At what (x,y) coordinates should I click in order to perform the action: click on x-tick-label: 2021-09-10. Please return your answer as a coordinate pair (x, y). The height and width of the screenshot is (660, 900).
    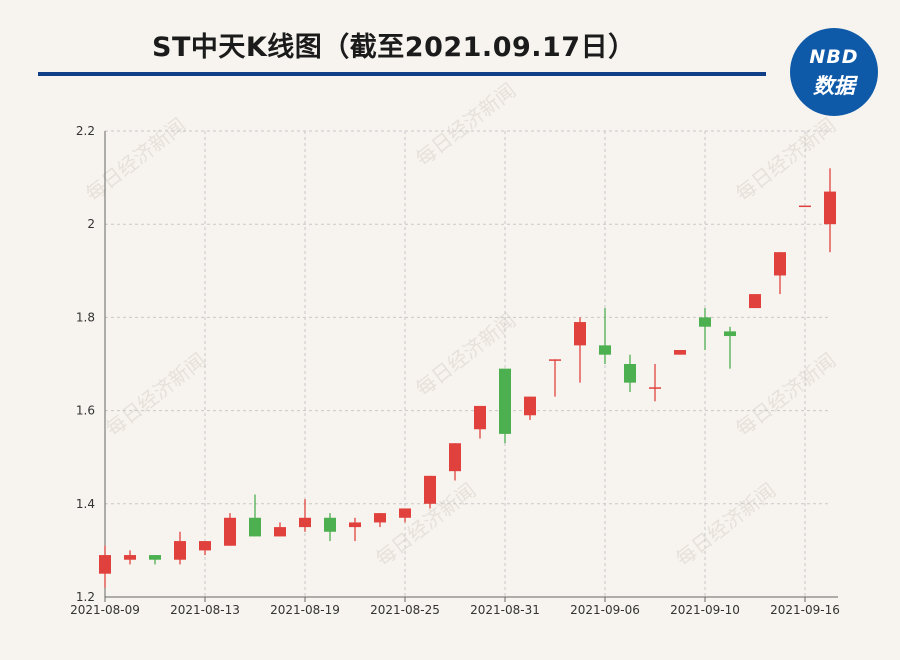
    Looking at the image, I should click on (705, 610).